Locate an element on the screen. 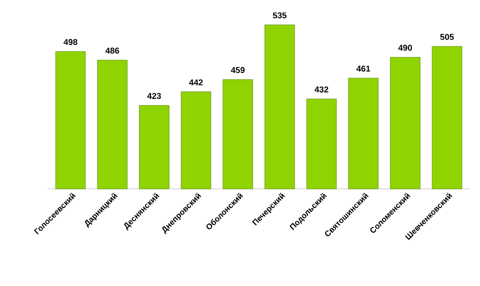 The image size is (480, 286). data-label: 535 is located at coordinates (279, 15).